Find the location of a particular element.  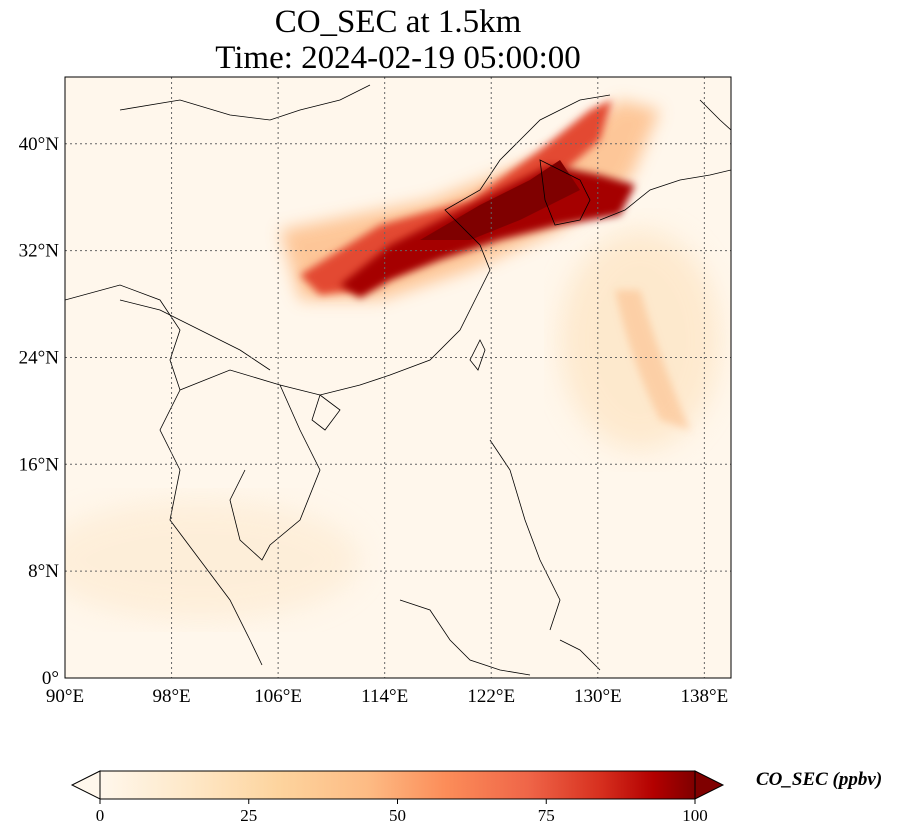

colorbar-tick-label: 50 is located at coordinates (397, 815).